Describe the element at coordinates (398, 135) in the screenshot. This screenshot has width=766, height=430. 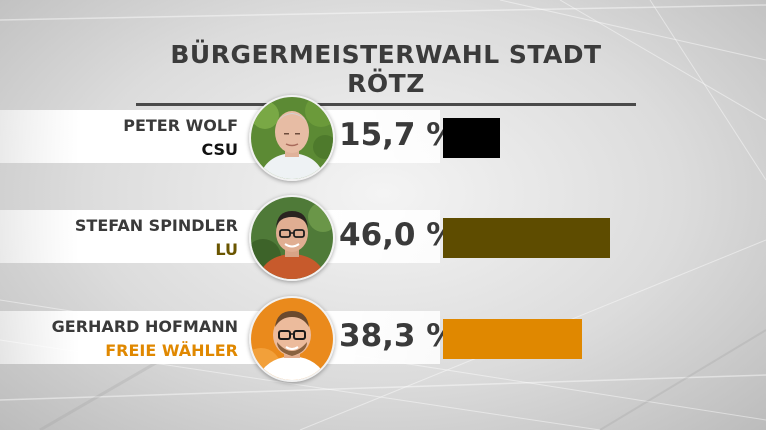
I see `percentage-label: 15,7 %` at that location.